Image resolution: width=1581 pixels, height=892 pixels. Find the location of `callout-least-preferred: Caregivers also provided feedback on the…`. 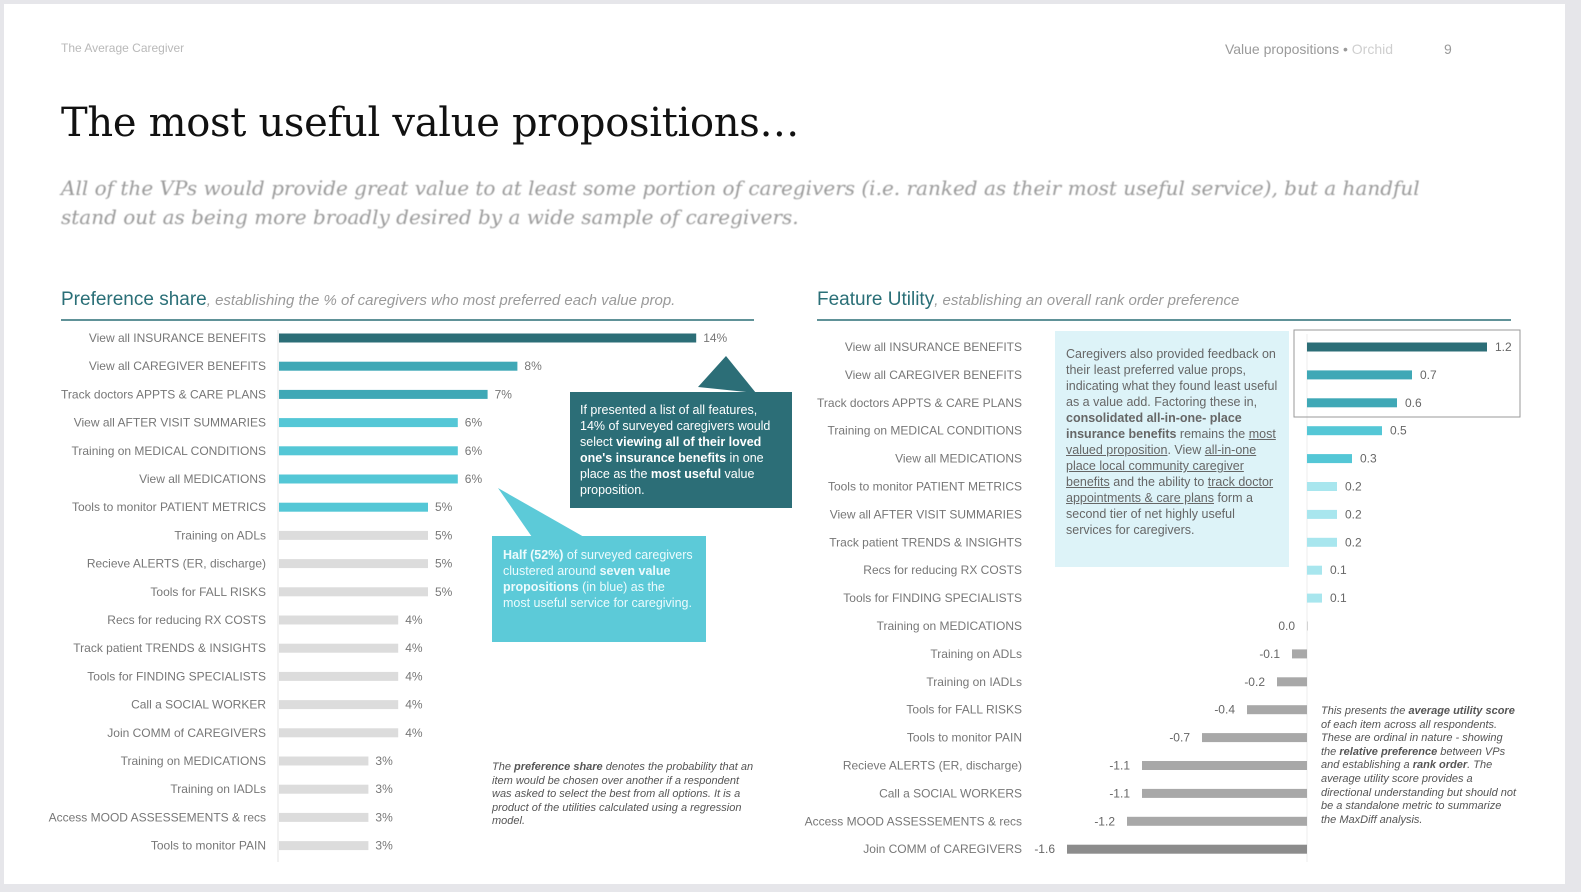

callout-least-preferred: Caregivers also provided feedback on the… is located at coordinates (1172, 449).